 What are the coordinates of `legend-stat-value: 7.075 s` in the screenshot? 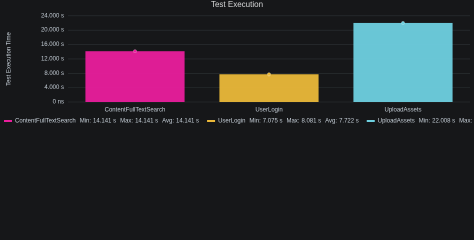 It's located at (273, 122).